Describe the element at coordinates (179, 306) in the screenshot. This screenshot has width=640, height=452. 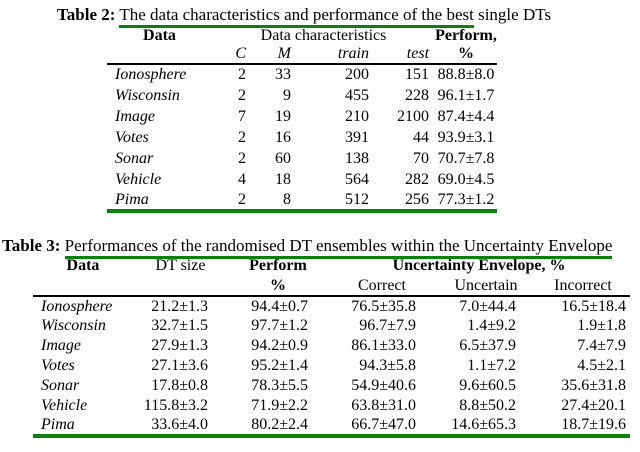
I see `value-cell: 21.2±1.3` at that location.